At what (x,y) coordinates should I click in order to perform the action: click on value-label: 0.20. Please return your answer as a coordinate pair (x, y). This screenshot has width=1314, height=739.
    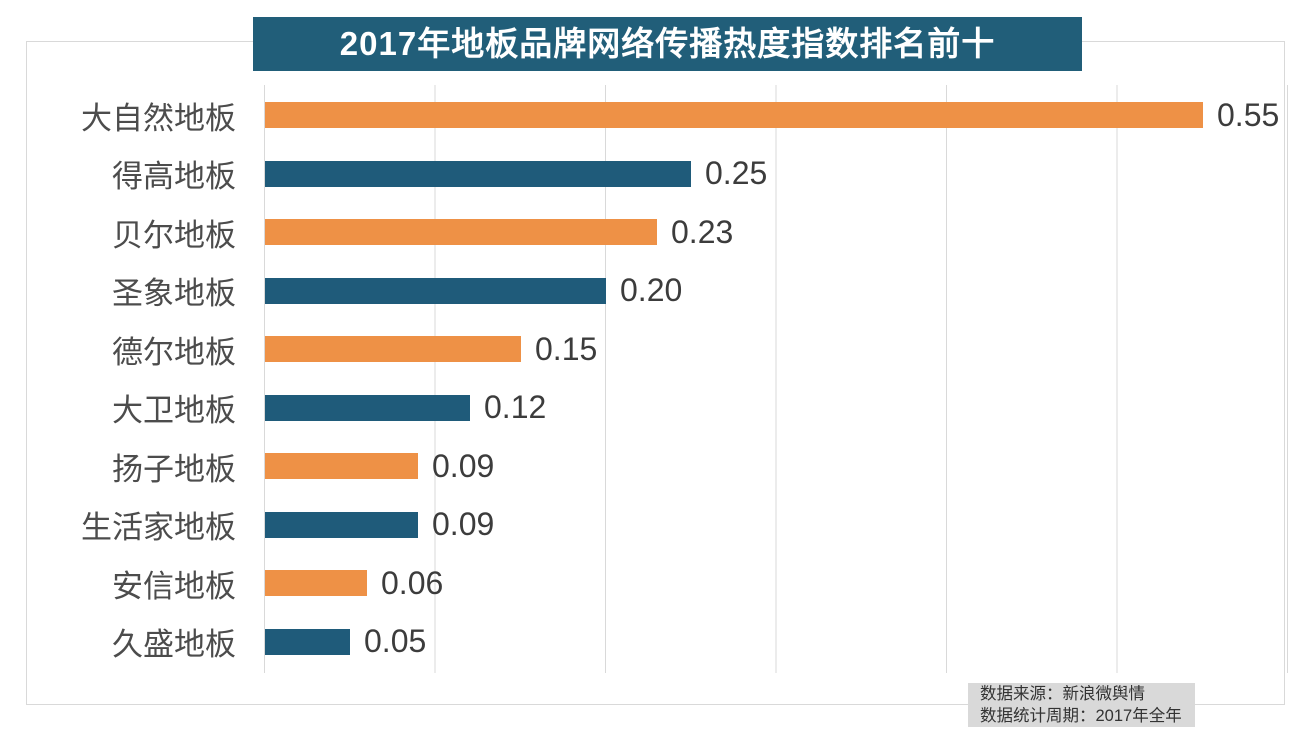
    Looking at the image, I should click on (651, 290).